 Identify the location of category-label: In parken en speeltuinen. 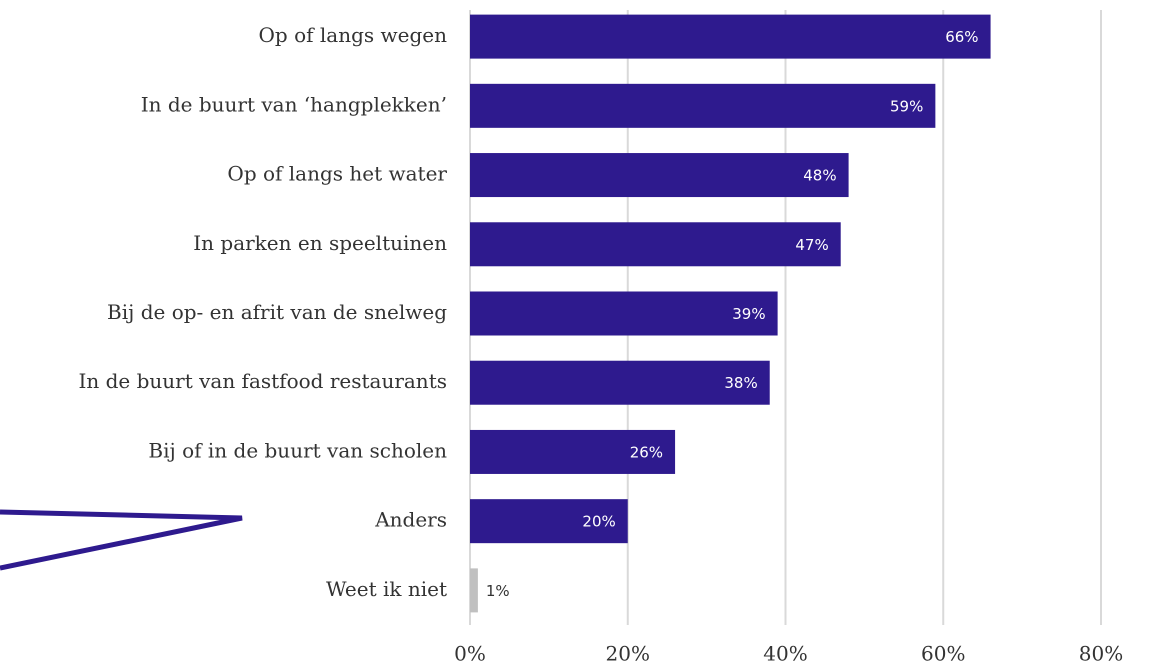
(320, 243).